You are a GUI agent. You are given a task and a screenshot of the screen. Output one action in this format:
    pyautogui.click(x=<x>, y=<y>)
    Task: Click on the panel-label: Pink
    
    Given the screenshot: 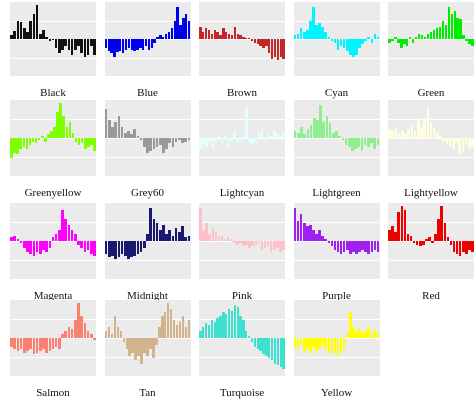 What is the action you would take?
    pyautogui.click(x=242, y=296)
    